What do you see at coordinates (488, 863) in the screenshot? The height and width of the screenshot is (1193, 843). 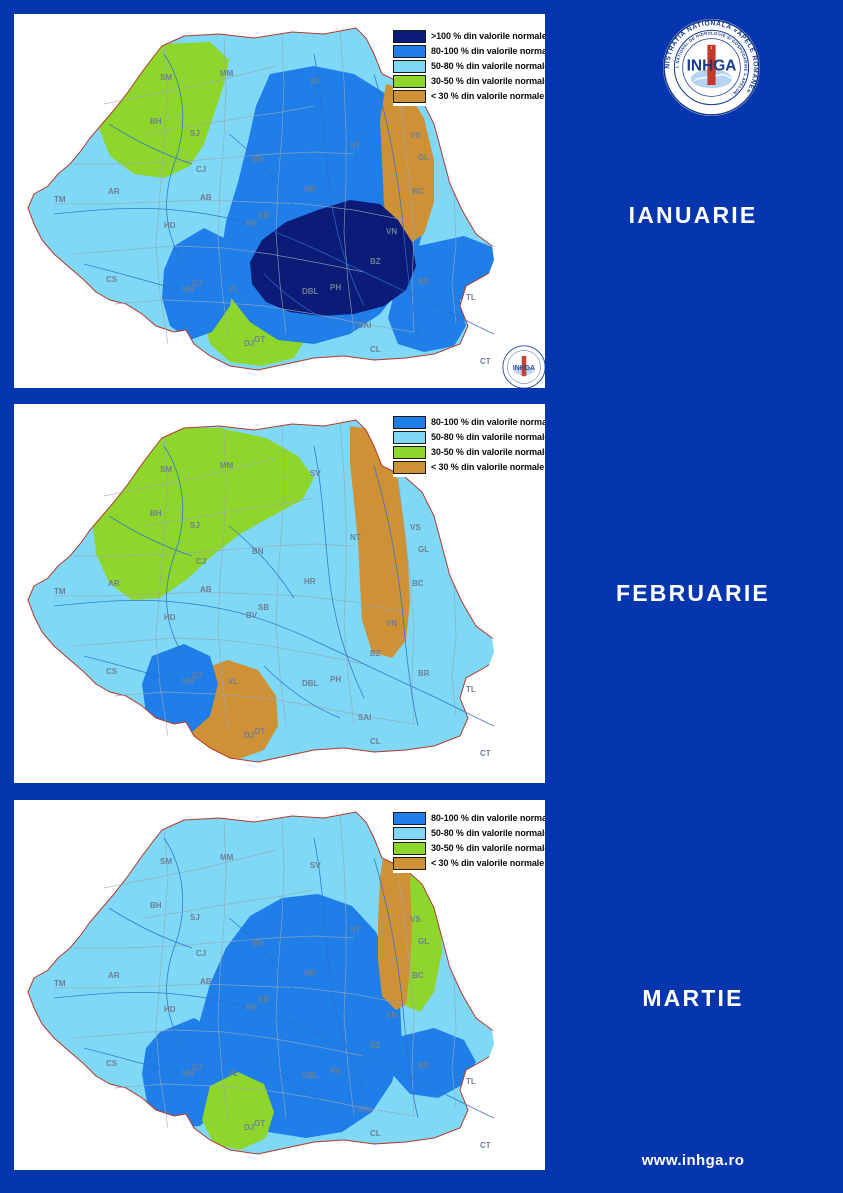 I see `legend-label: < 30 % din valorile normale lunare` at bounding box center [488, 863].